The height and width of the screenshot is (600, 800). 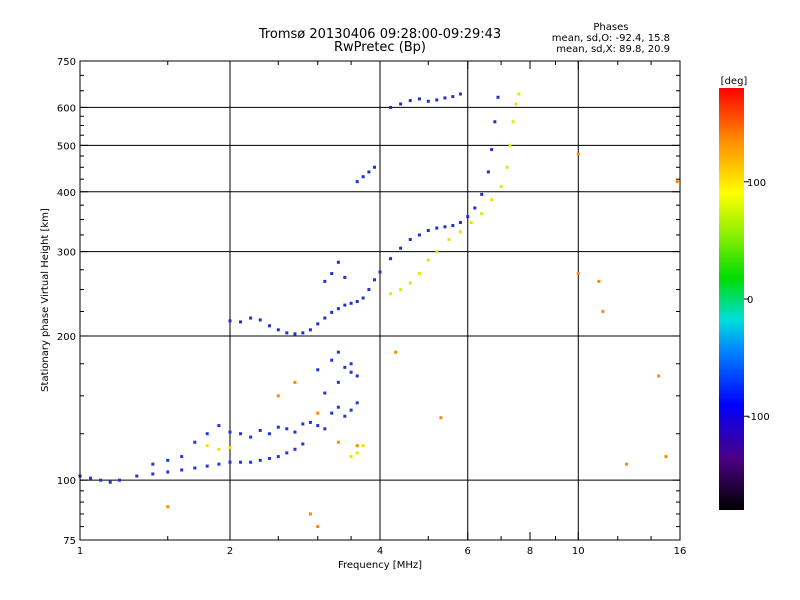 What do you see at coordinates (69, 541) in the screenshot?
I see `y-tick-label: 75` at bounding box center [69, 541].